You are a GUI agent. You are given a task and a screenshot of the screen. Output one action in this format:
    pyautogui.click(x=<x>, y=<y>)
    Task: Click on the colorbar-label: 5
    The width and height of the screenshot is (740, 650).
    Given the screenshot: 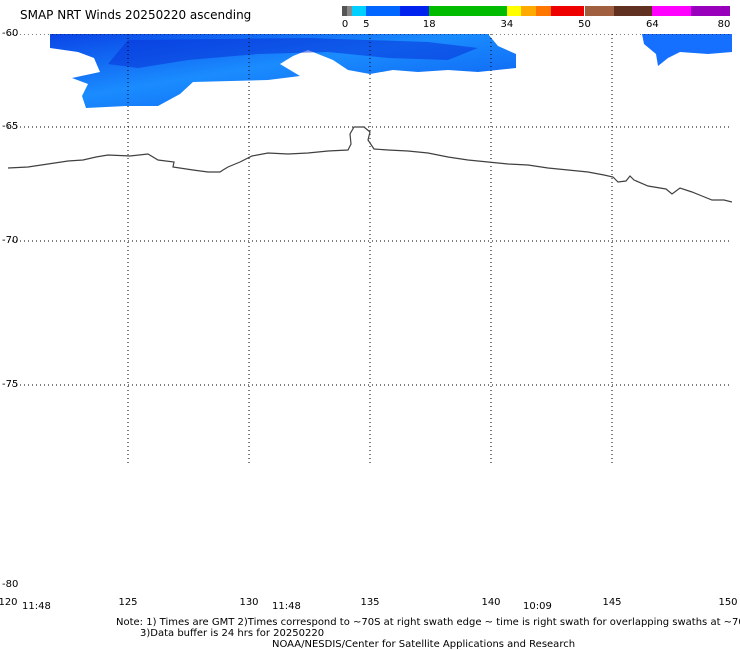 What is the action you would take?
    pyautogui.click(x=366, y=24)
    